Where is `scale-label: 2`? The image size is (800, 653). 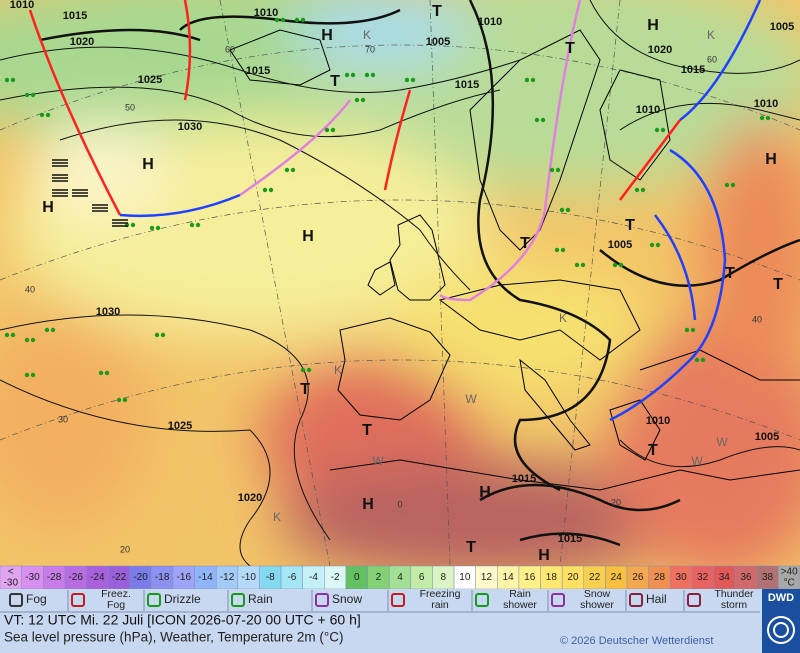 scale-label: 2 is located at coordinates (379, 577).